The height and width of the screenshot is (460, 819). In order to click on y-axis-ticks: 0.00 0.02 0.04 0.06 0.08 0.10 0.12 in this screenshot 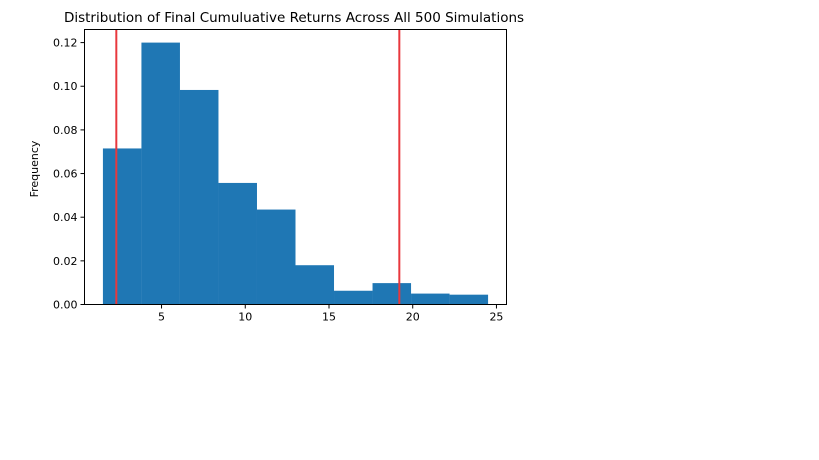, I will do `click(69, 174)`.